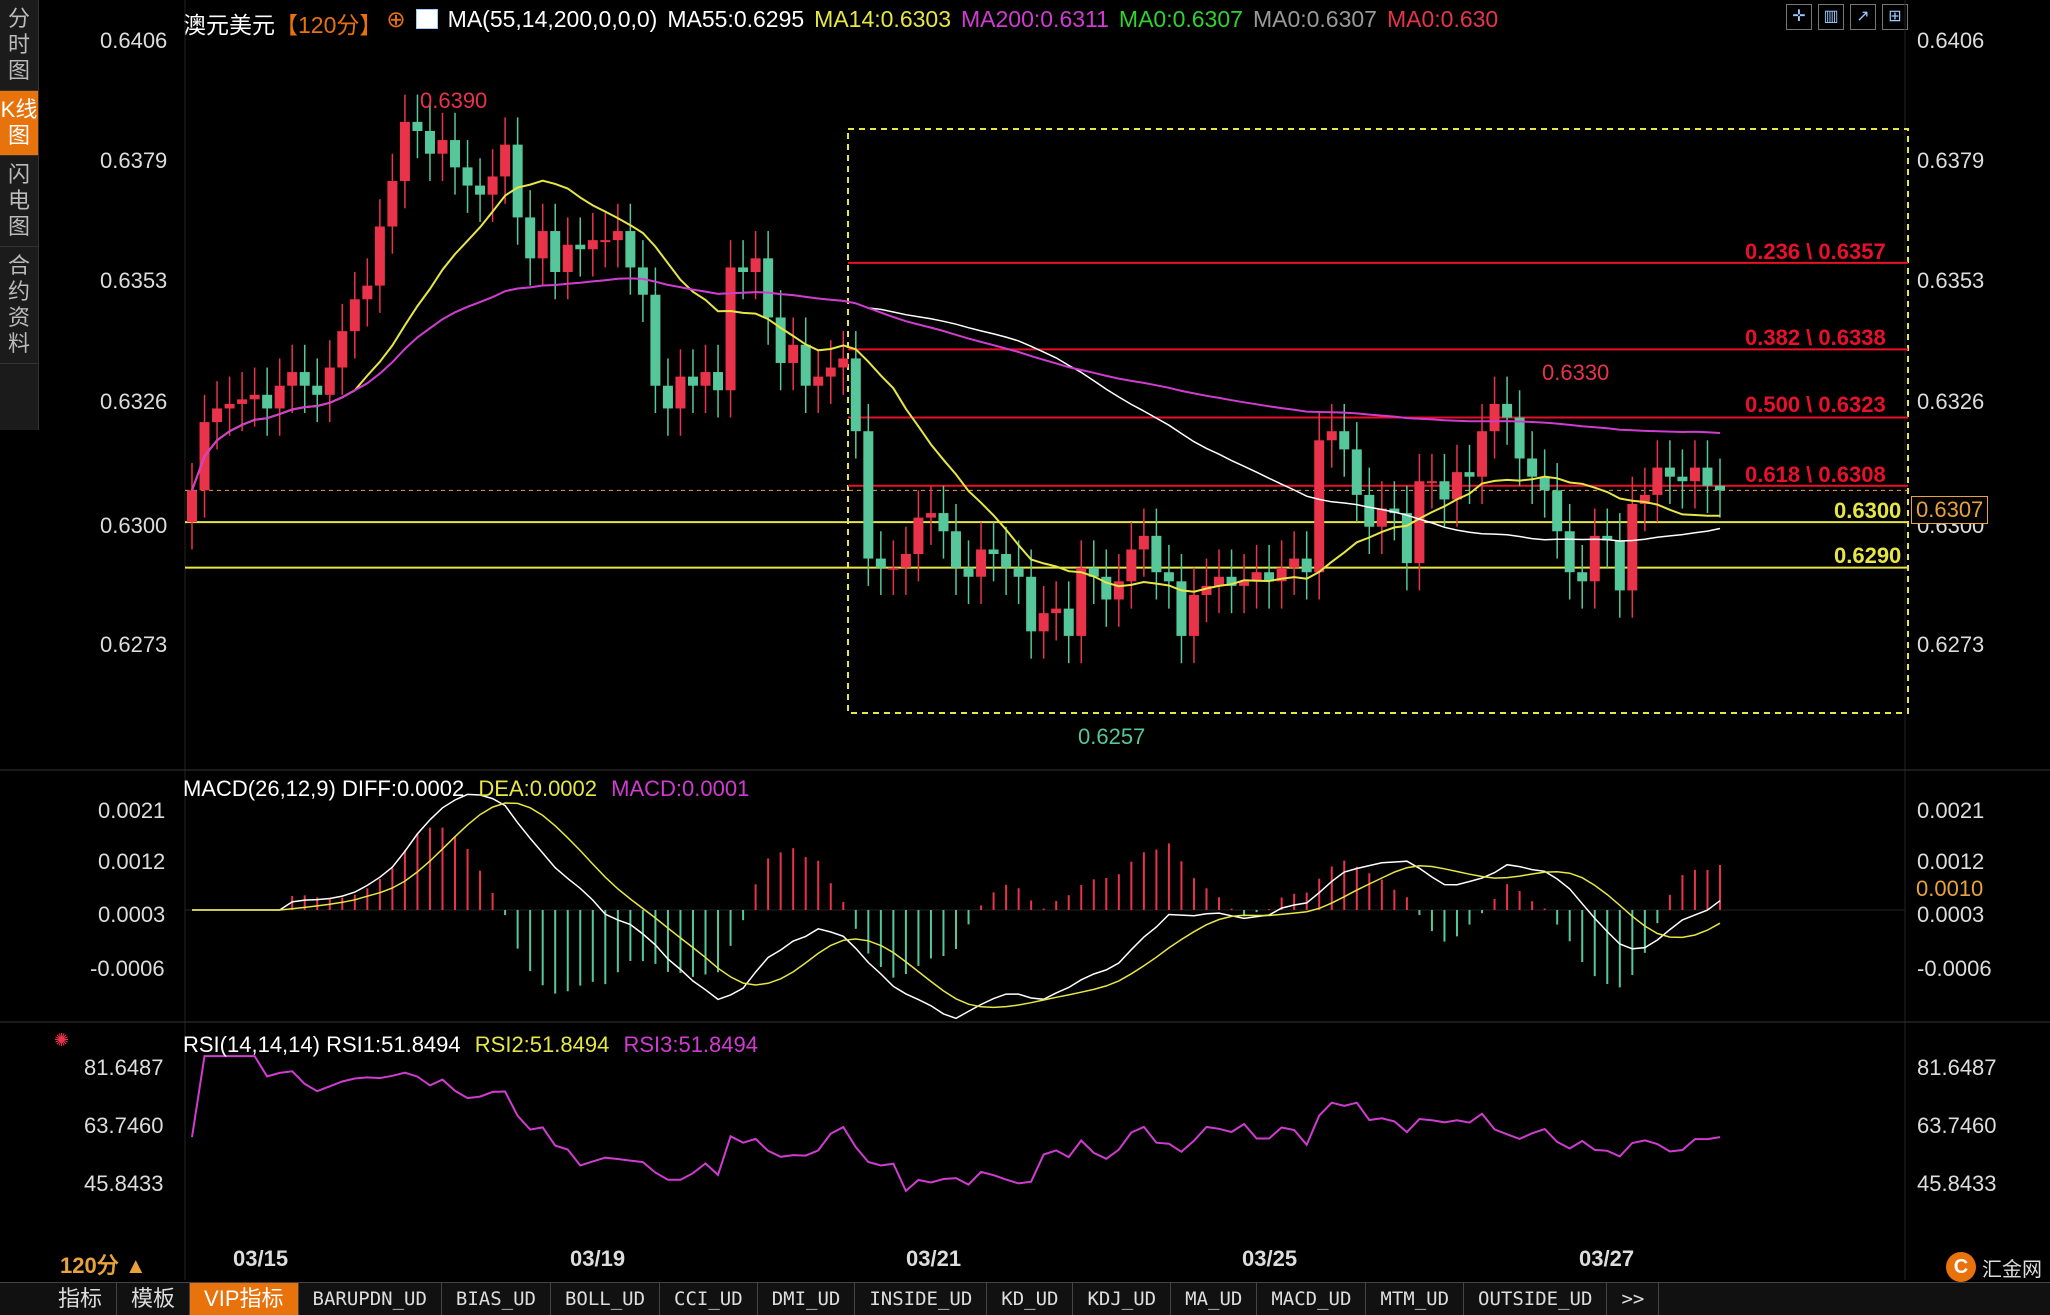 This screenshot has height=1315, width=2050. What do you see at coordinates (1312, 1299) in the screenshot?
I see `tab-macd: MACD_UD` at bounding box center [1312, 1299].